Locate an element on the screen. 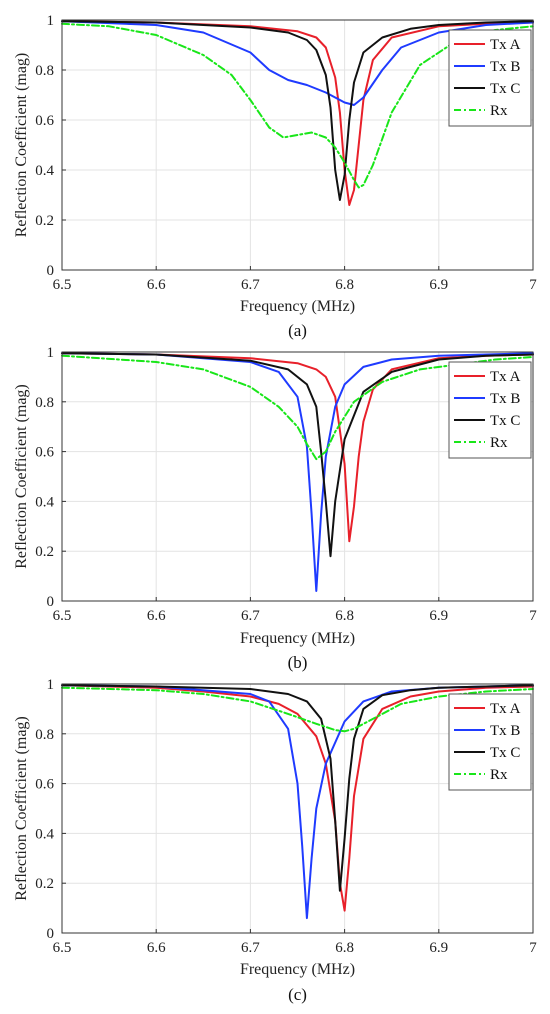 This screenshot has width=550, height=1014. panel-label: (b) is located at coordinates (298, 662).